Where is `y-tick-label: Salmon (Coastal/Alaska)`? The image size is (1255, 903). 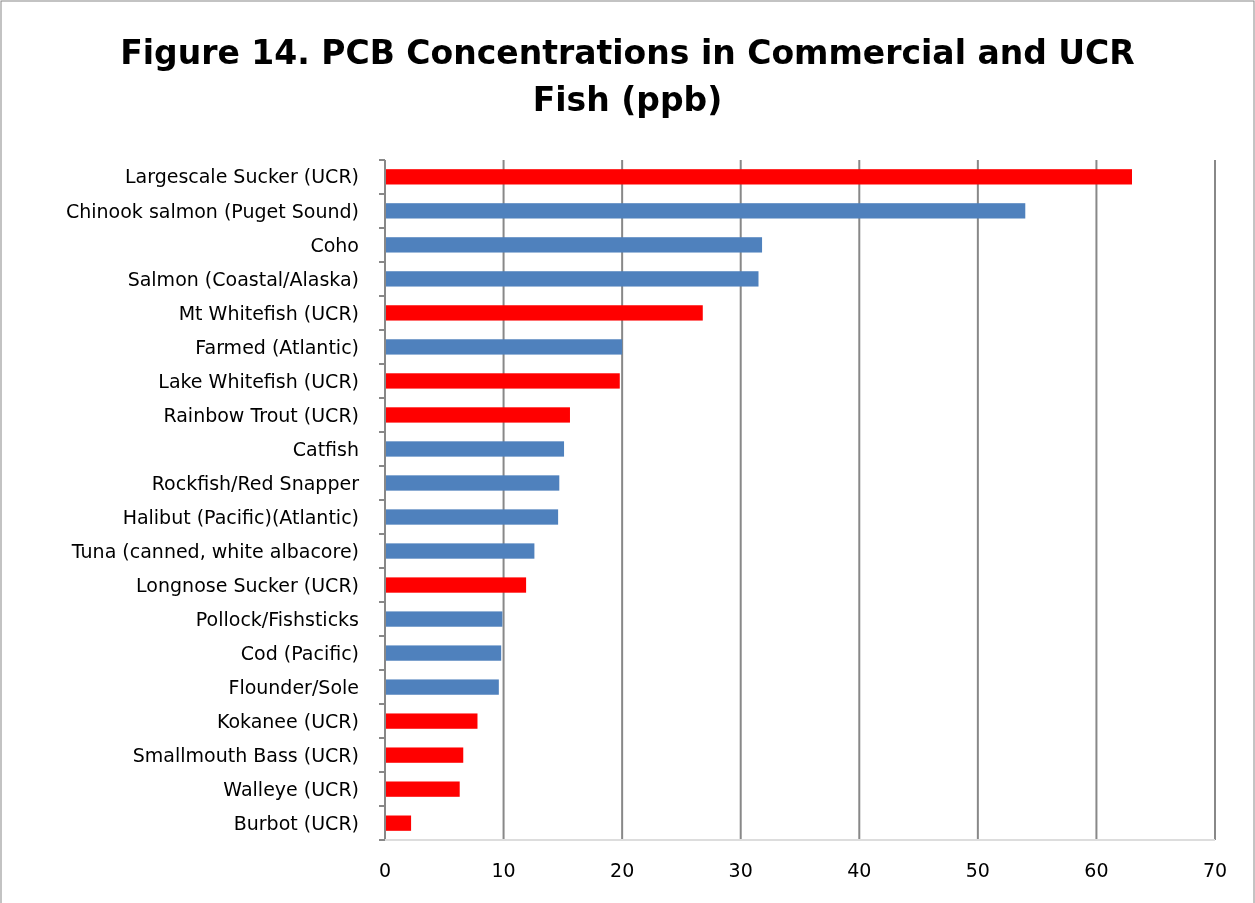
y-tick-label: Salmon (Coastal/Alaska) is located at coordinates (243, 278).